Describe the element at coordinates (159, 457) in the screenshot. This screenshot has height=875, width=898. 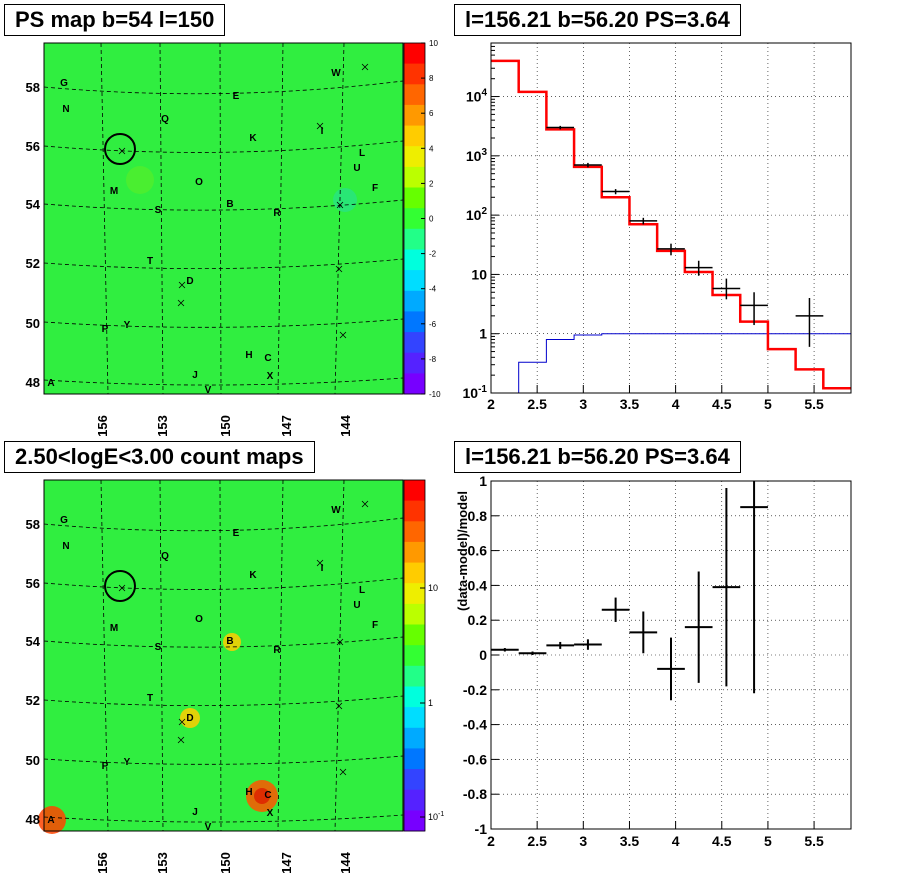
I see `count-map-title: 2.50<logE<3.00 count maps` at that location.